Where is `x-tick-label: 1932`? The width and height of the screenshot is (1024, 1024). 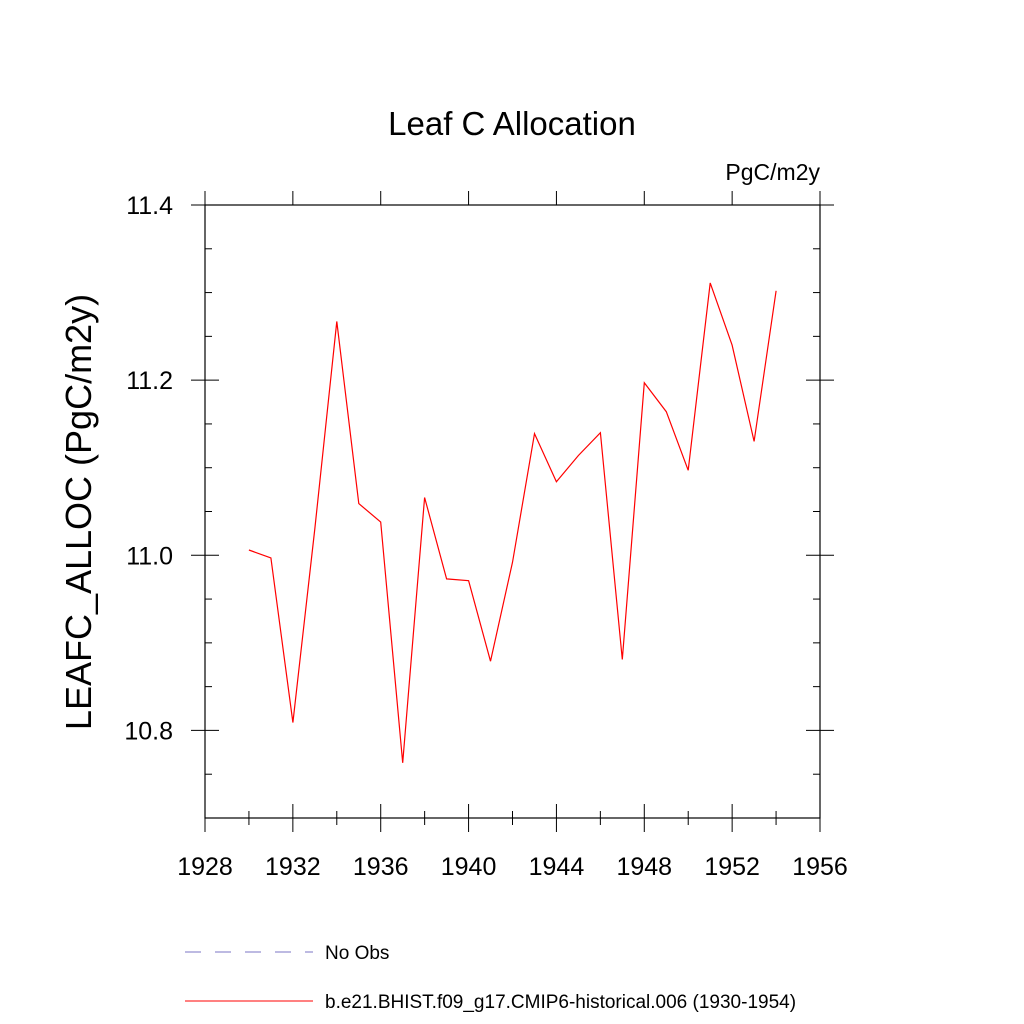 x-tick-label: 1932 is located at coordinates (293, 867).